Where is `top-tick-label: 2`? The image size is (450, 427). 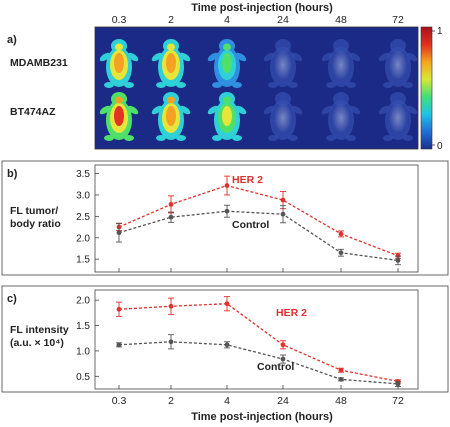 top-tick-label: 2 is located at coordinates (171, 20).